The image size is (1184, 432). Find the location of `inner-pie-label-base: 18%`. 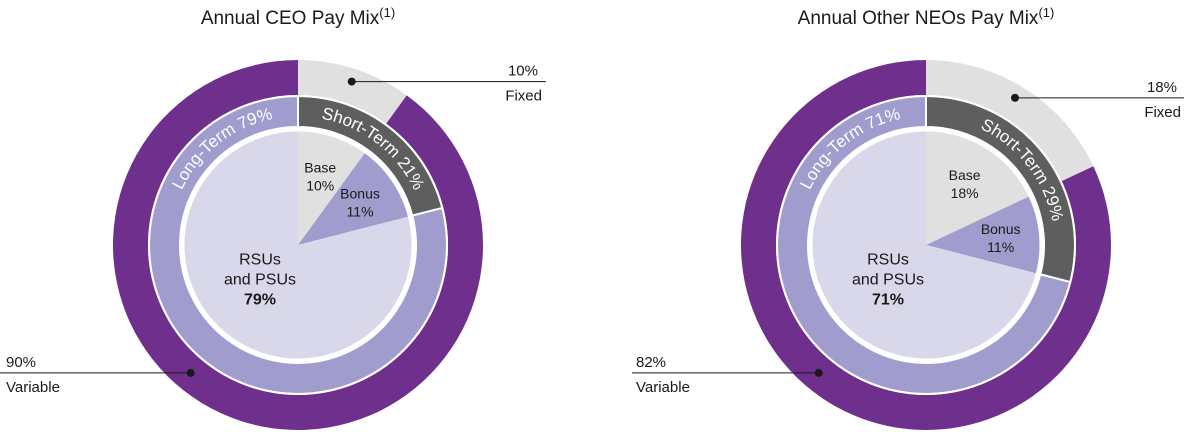

inner-pie-label-base: 18% is located at coordinates (965, 193).